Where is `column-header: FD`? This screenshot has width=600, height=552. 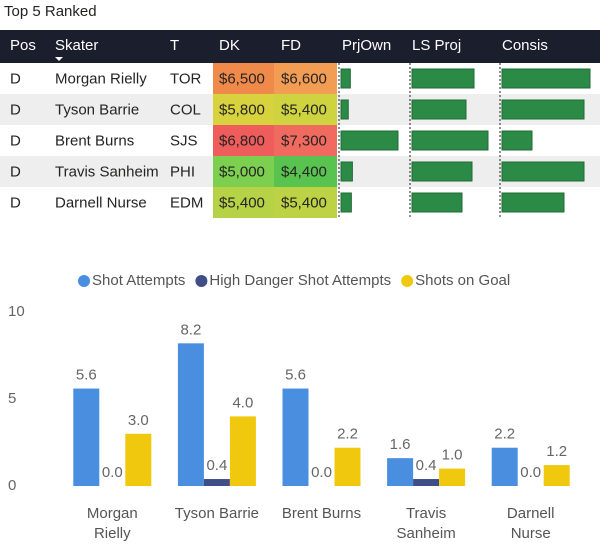
column-header: FD is located at coordinates (291, 45).